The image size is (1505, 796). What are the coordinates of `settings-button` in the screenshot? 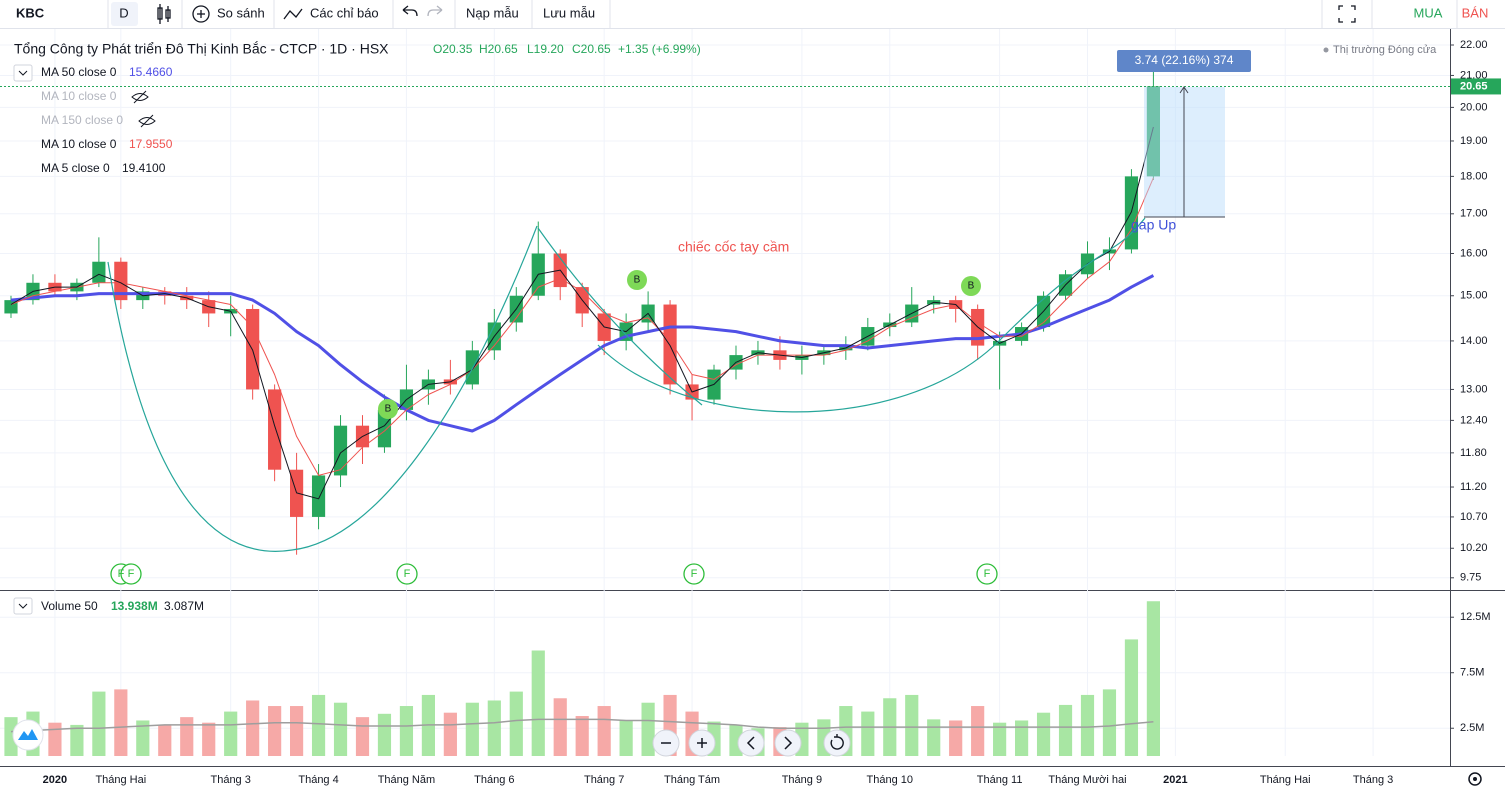 It's located at (1475, 779).